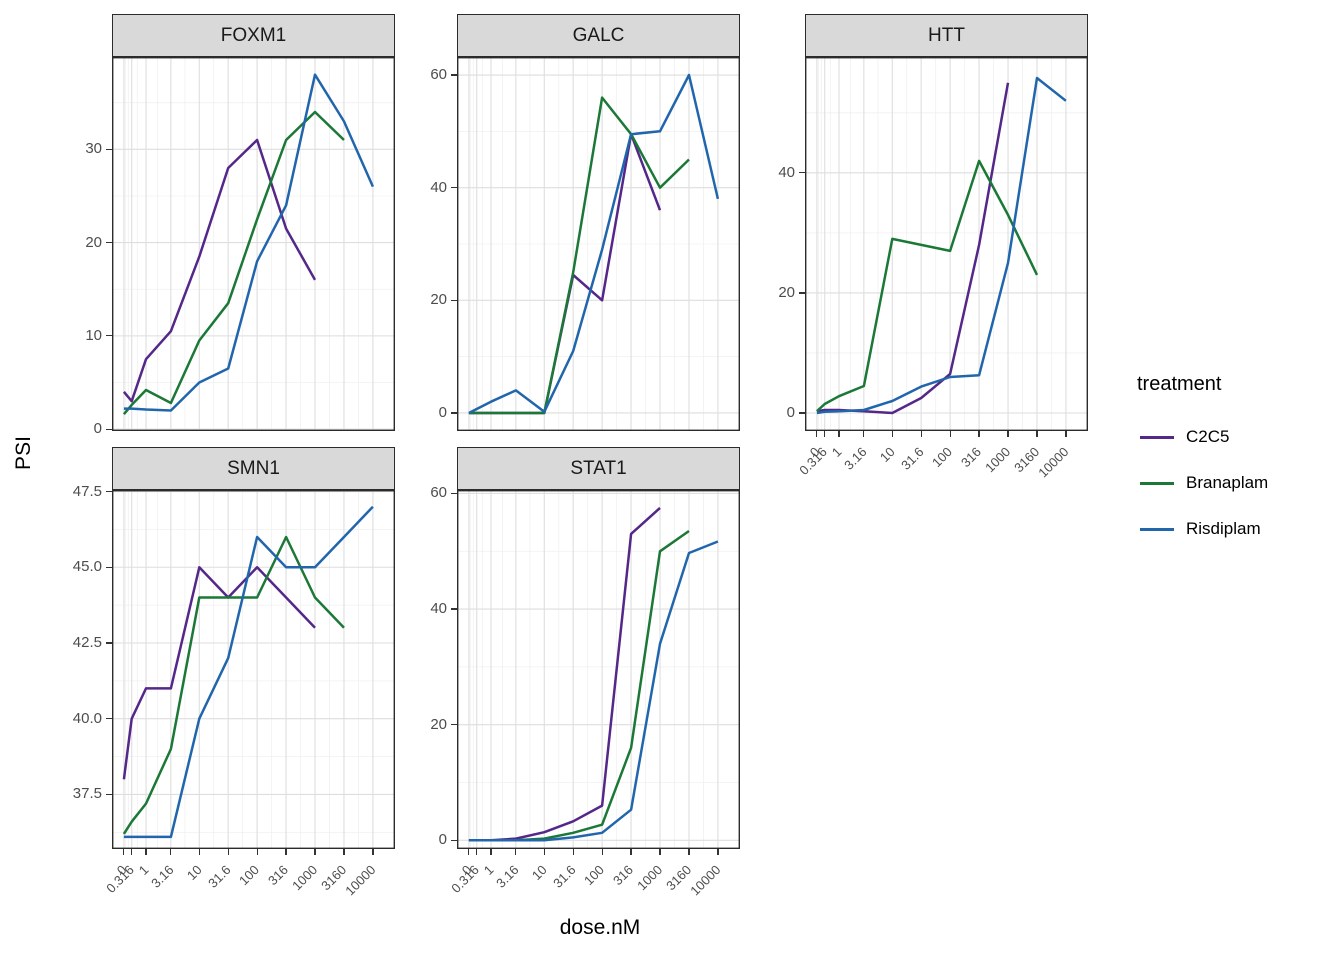 This screenshot has width=1344, height=960. Describe the element at coordinates (1157, 483) in the screenshot. I see `legend-swatch-Branaplam` at that location.